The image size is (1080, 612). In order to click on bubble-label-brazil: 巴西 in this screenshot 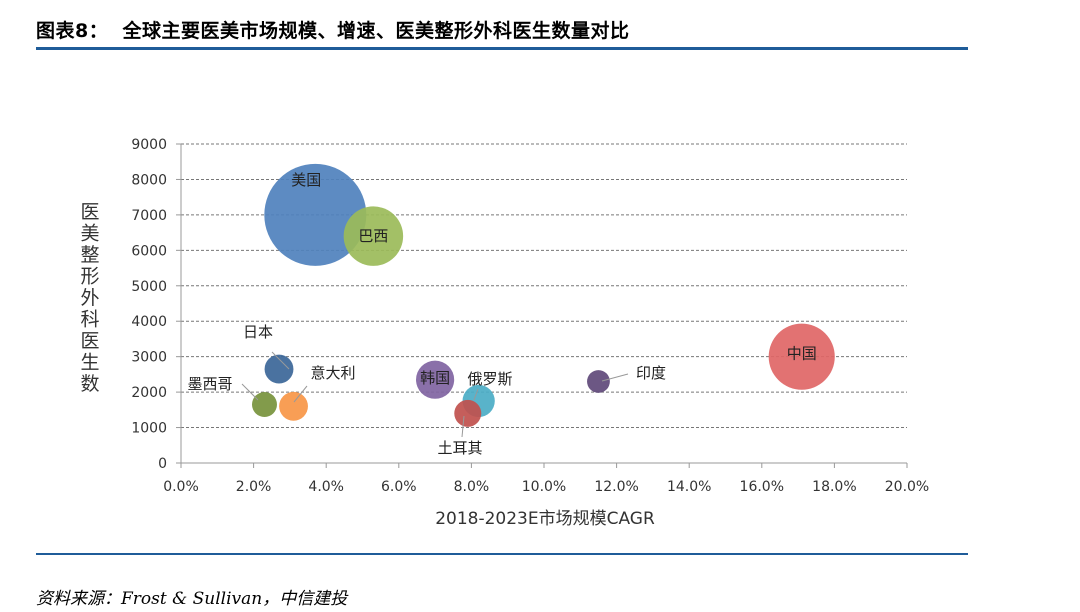, I will do `click(373, 236)`.